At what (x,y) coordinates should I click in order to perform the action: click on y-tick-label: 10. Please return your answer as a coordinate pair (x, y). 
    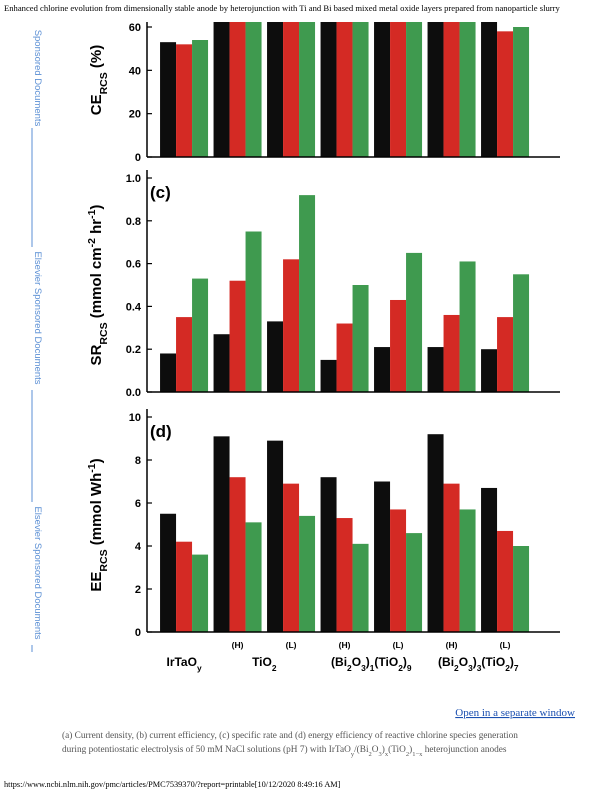
    Looking at the image, I should click on (135, 418).